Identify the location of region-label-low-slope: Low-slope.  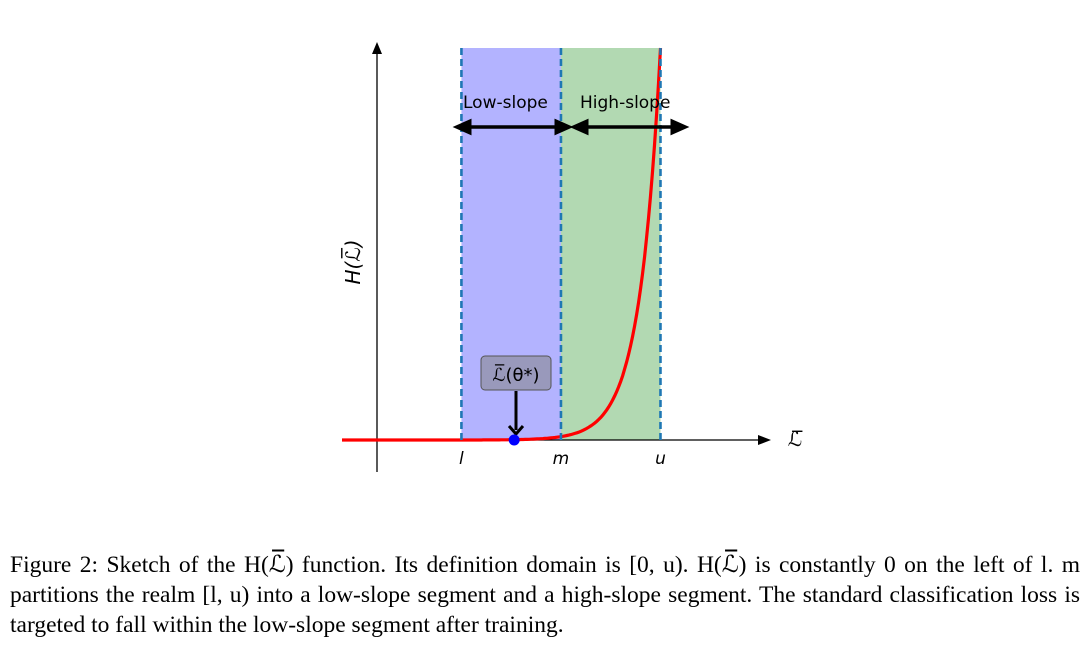
(505, 103).